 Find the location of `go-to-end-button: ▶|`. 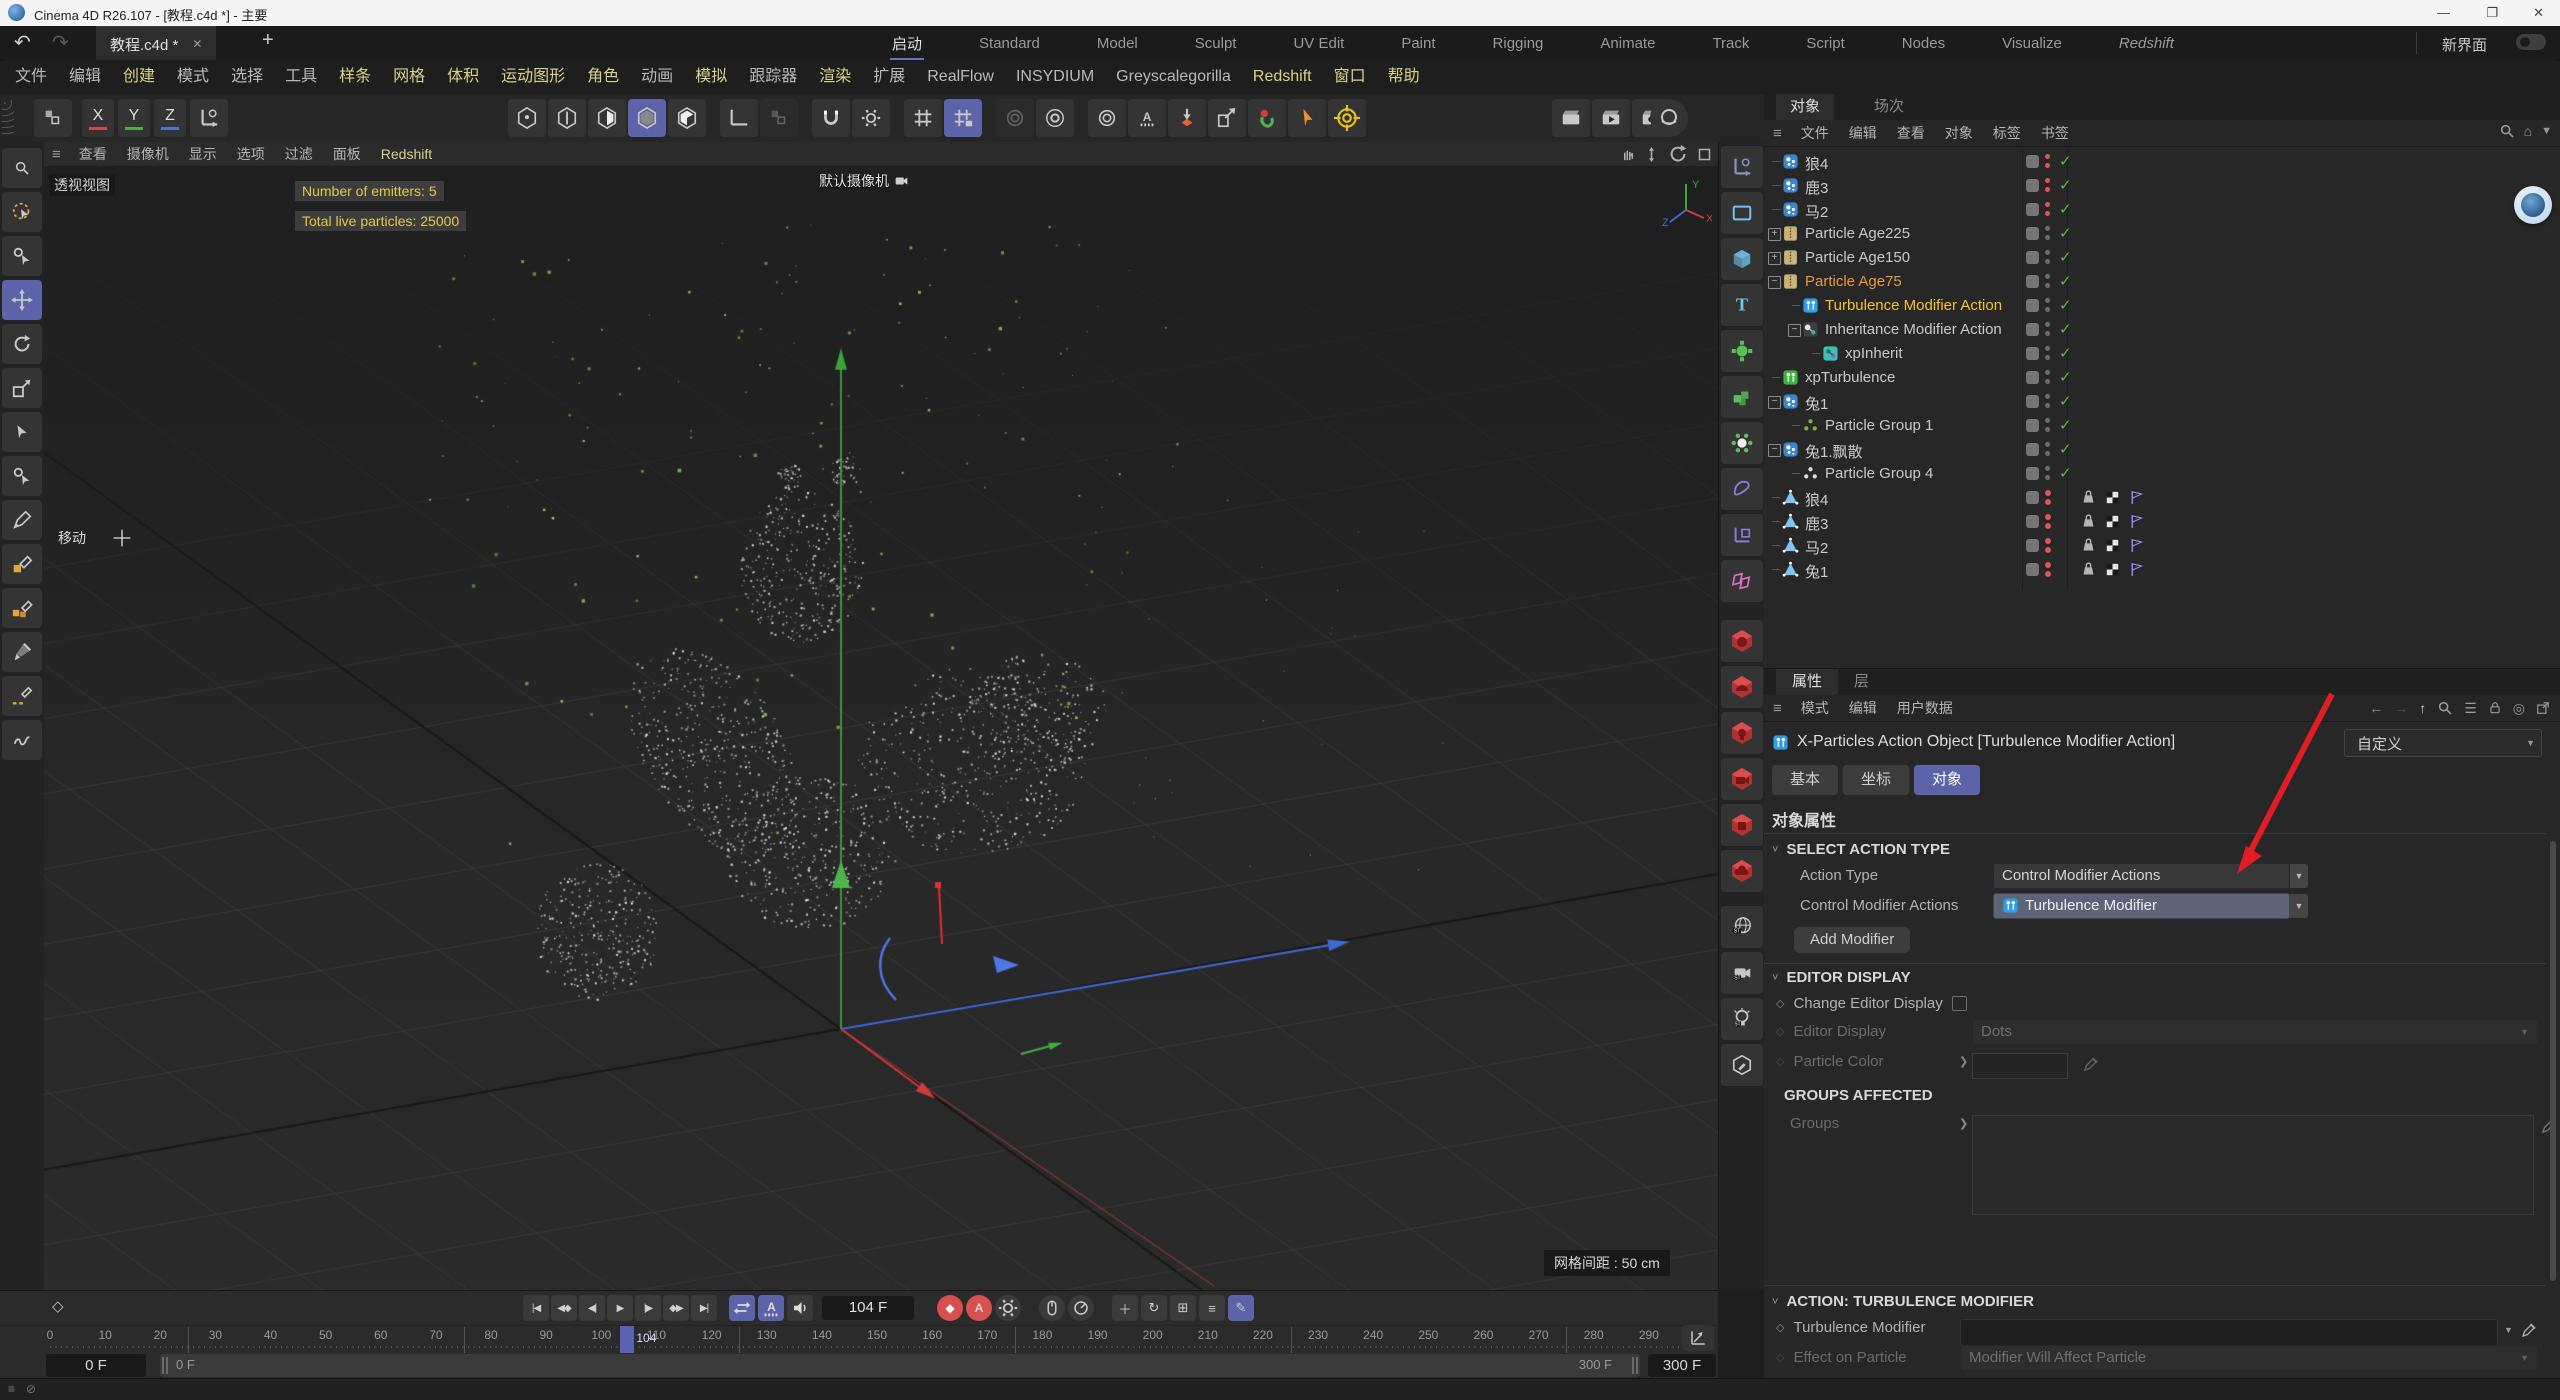

go-to-end-button: ▶| is located at coordinates (704, 1308).